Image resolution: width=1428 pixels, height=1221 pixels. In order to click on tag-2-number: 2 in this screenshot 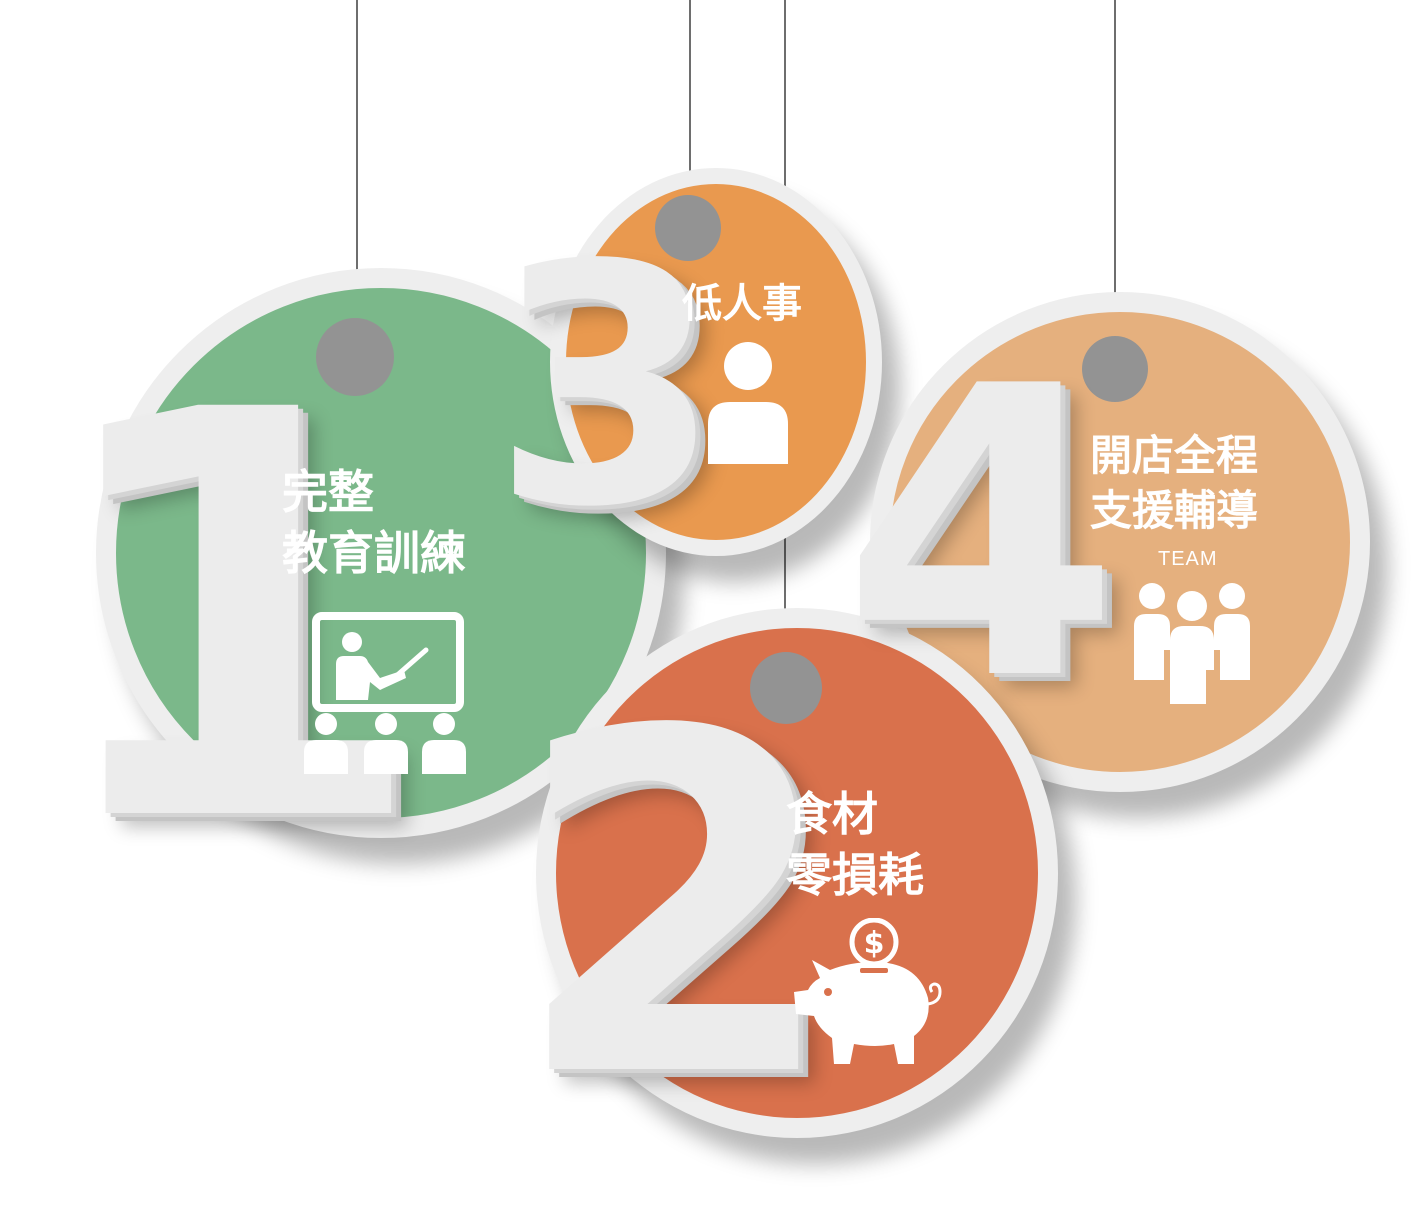, I will do `click(676, 906)`.